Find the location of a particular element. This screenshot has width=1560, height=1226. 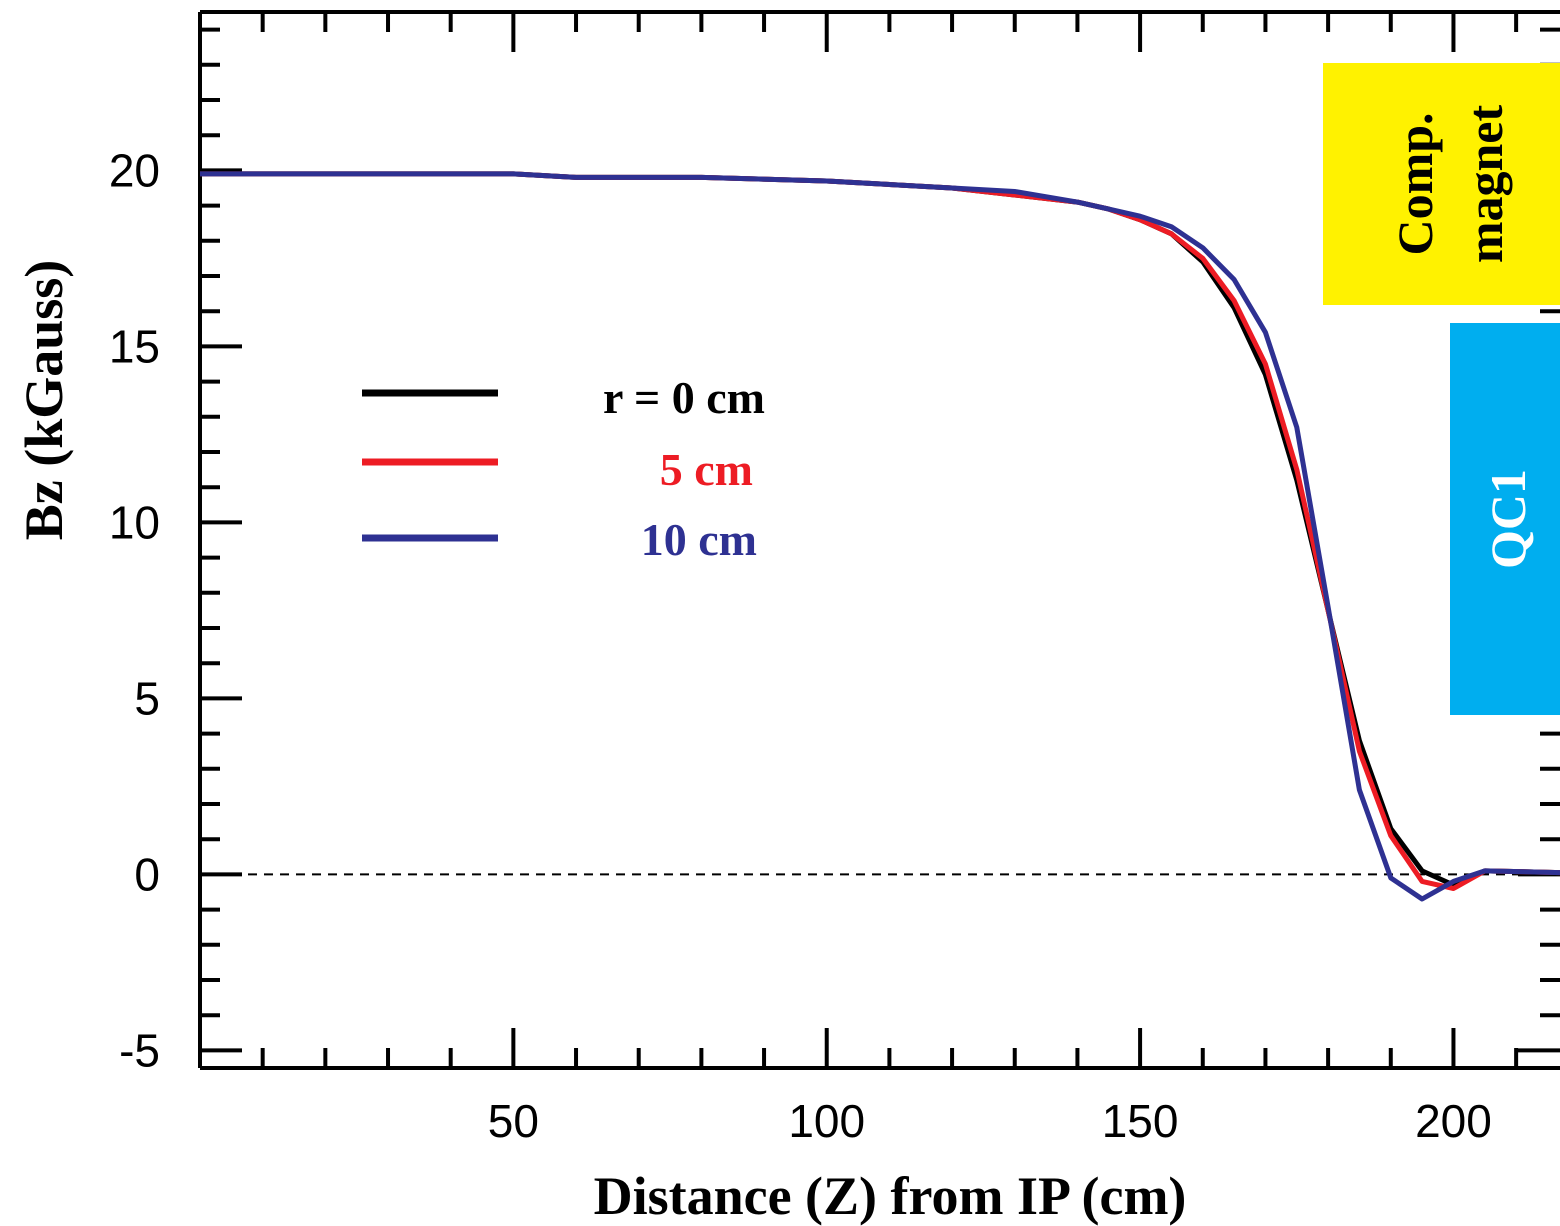

y-tick-label: 20 is located at coordinates (134, 170).